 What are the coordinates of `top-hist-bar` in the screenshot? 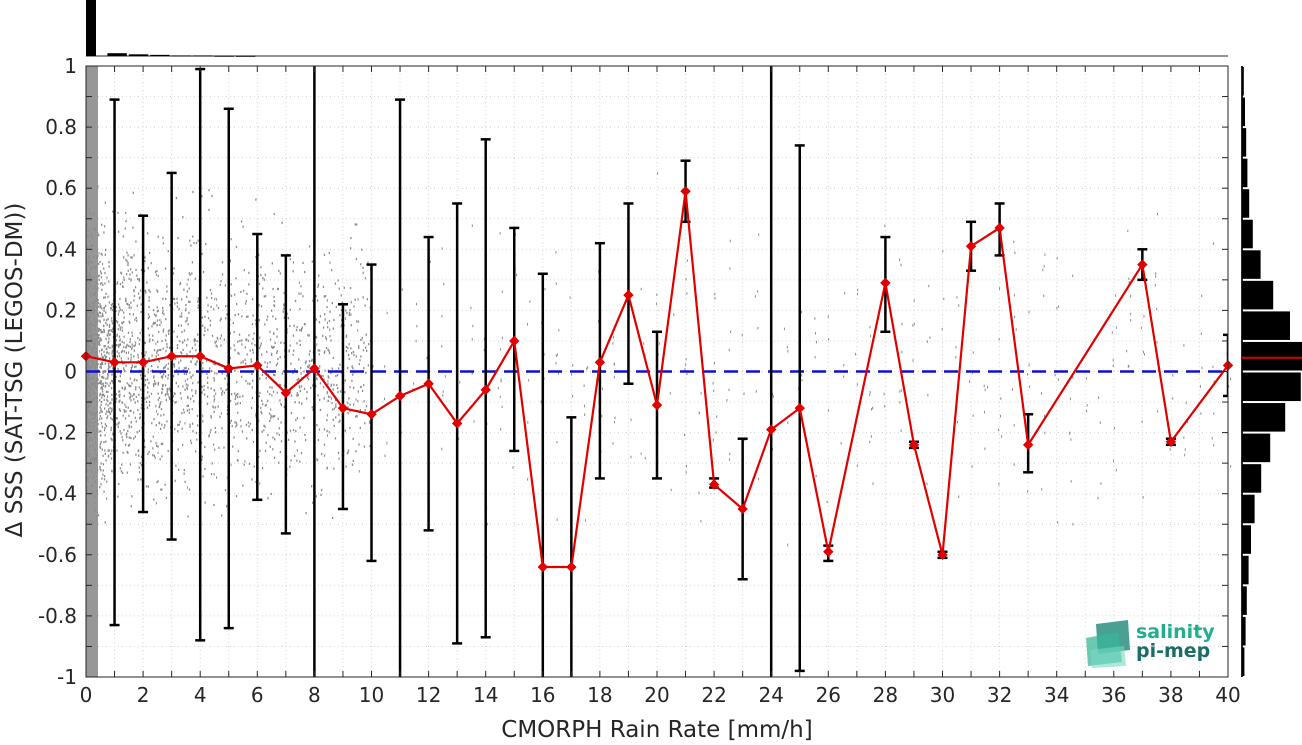 It's located at (181, 56).